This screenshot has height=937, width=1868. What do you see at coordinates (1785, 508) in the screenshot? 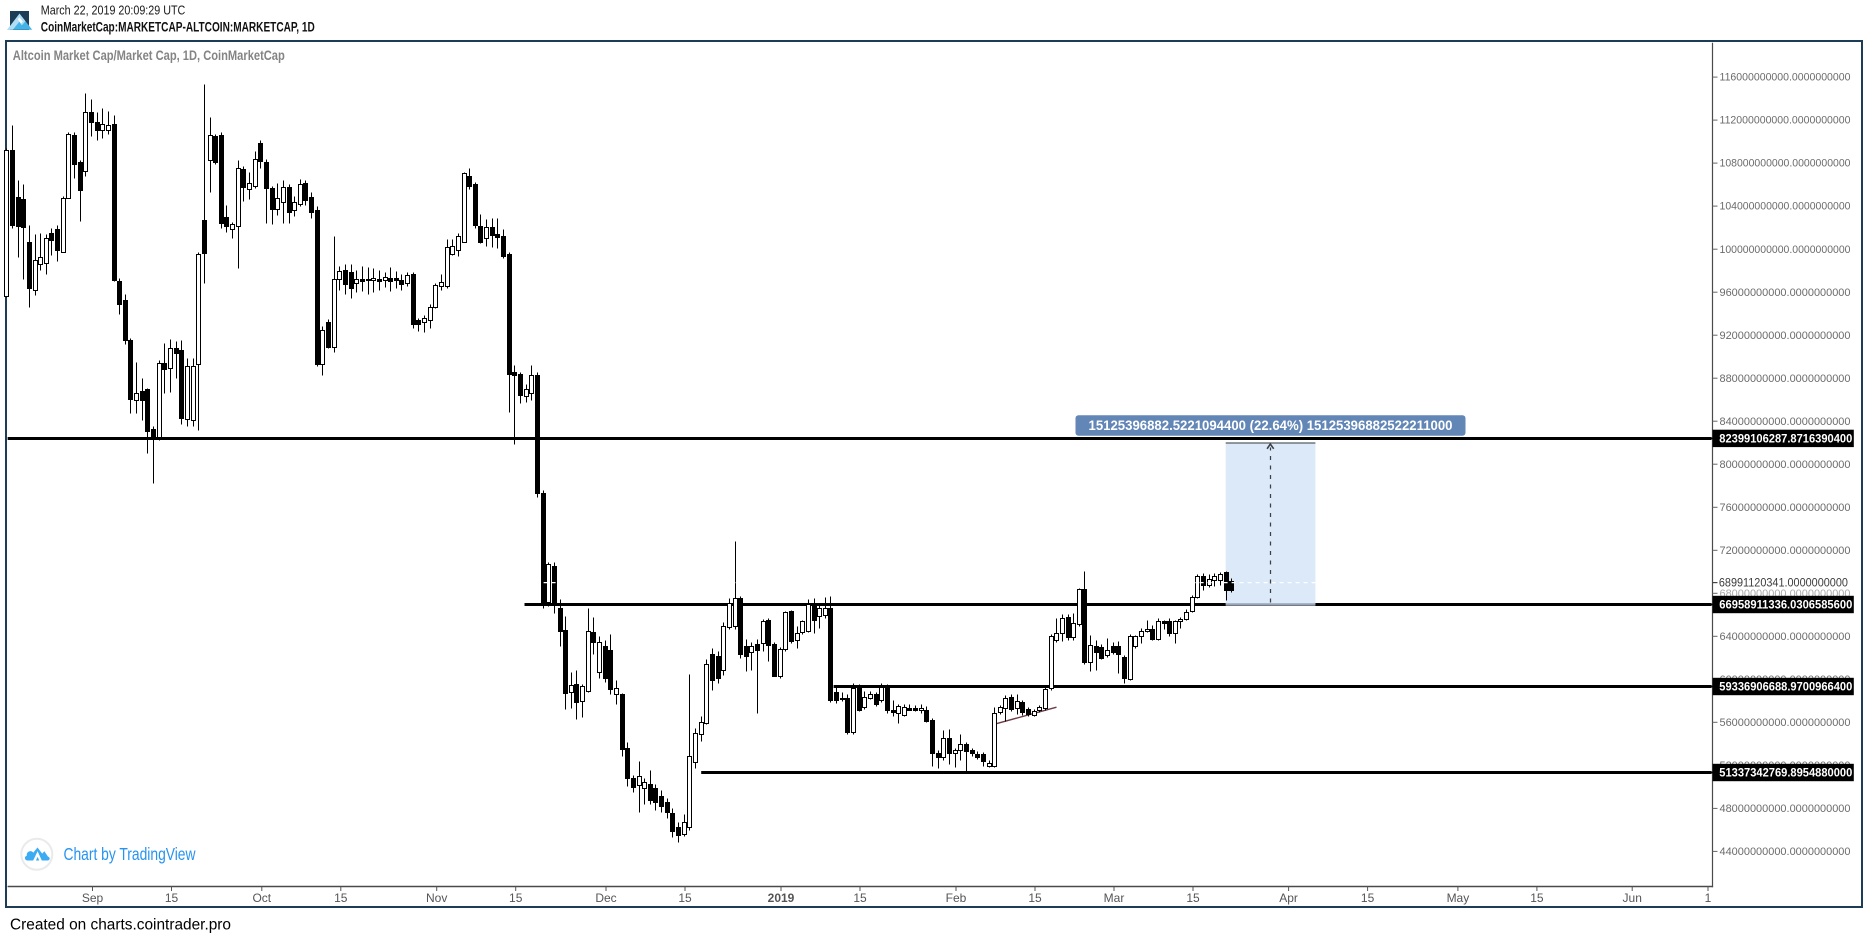
I see `svg-text: 76000000000.0000000000` at bounding box center [1785, 508].